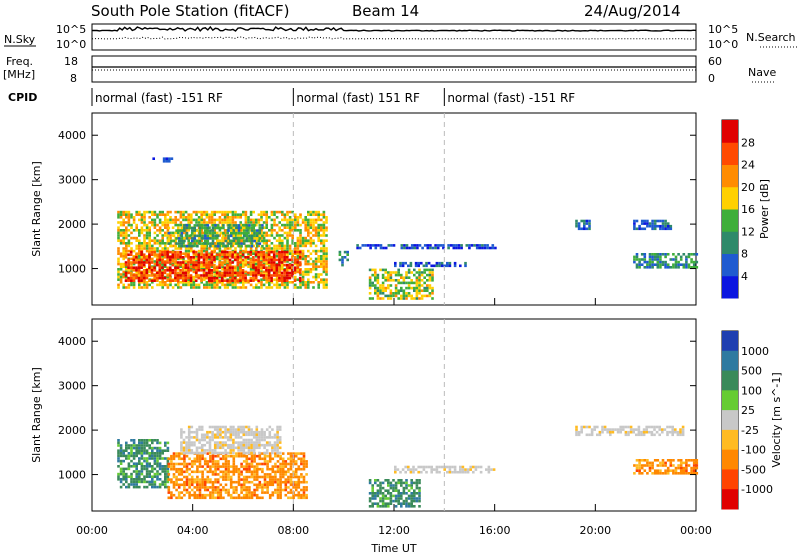 The width and height of the screenshot is (800, 558). I want to click on cpid-segment-label: normal (fast) -151 RF, so click(159, 98).